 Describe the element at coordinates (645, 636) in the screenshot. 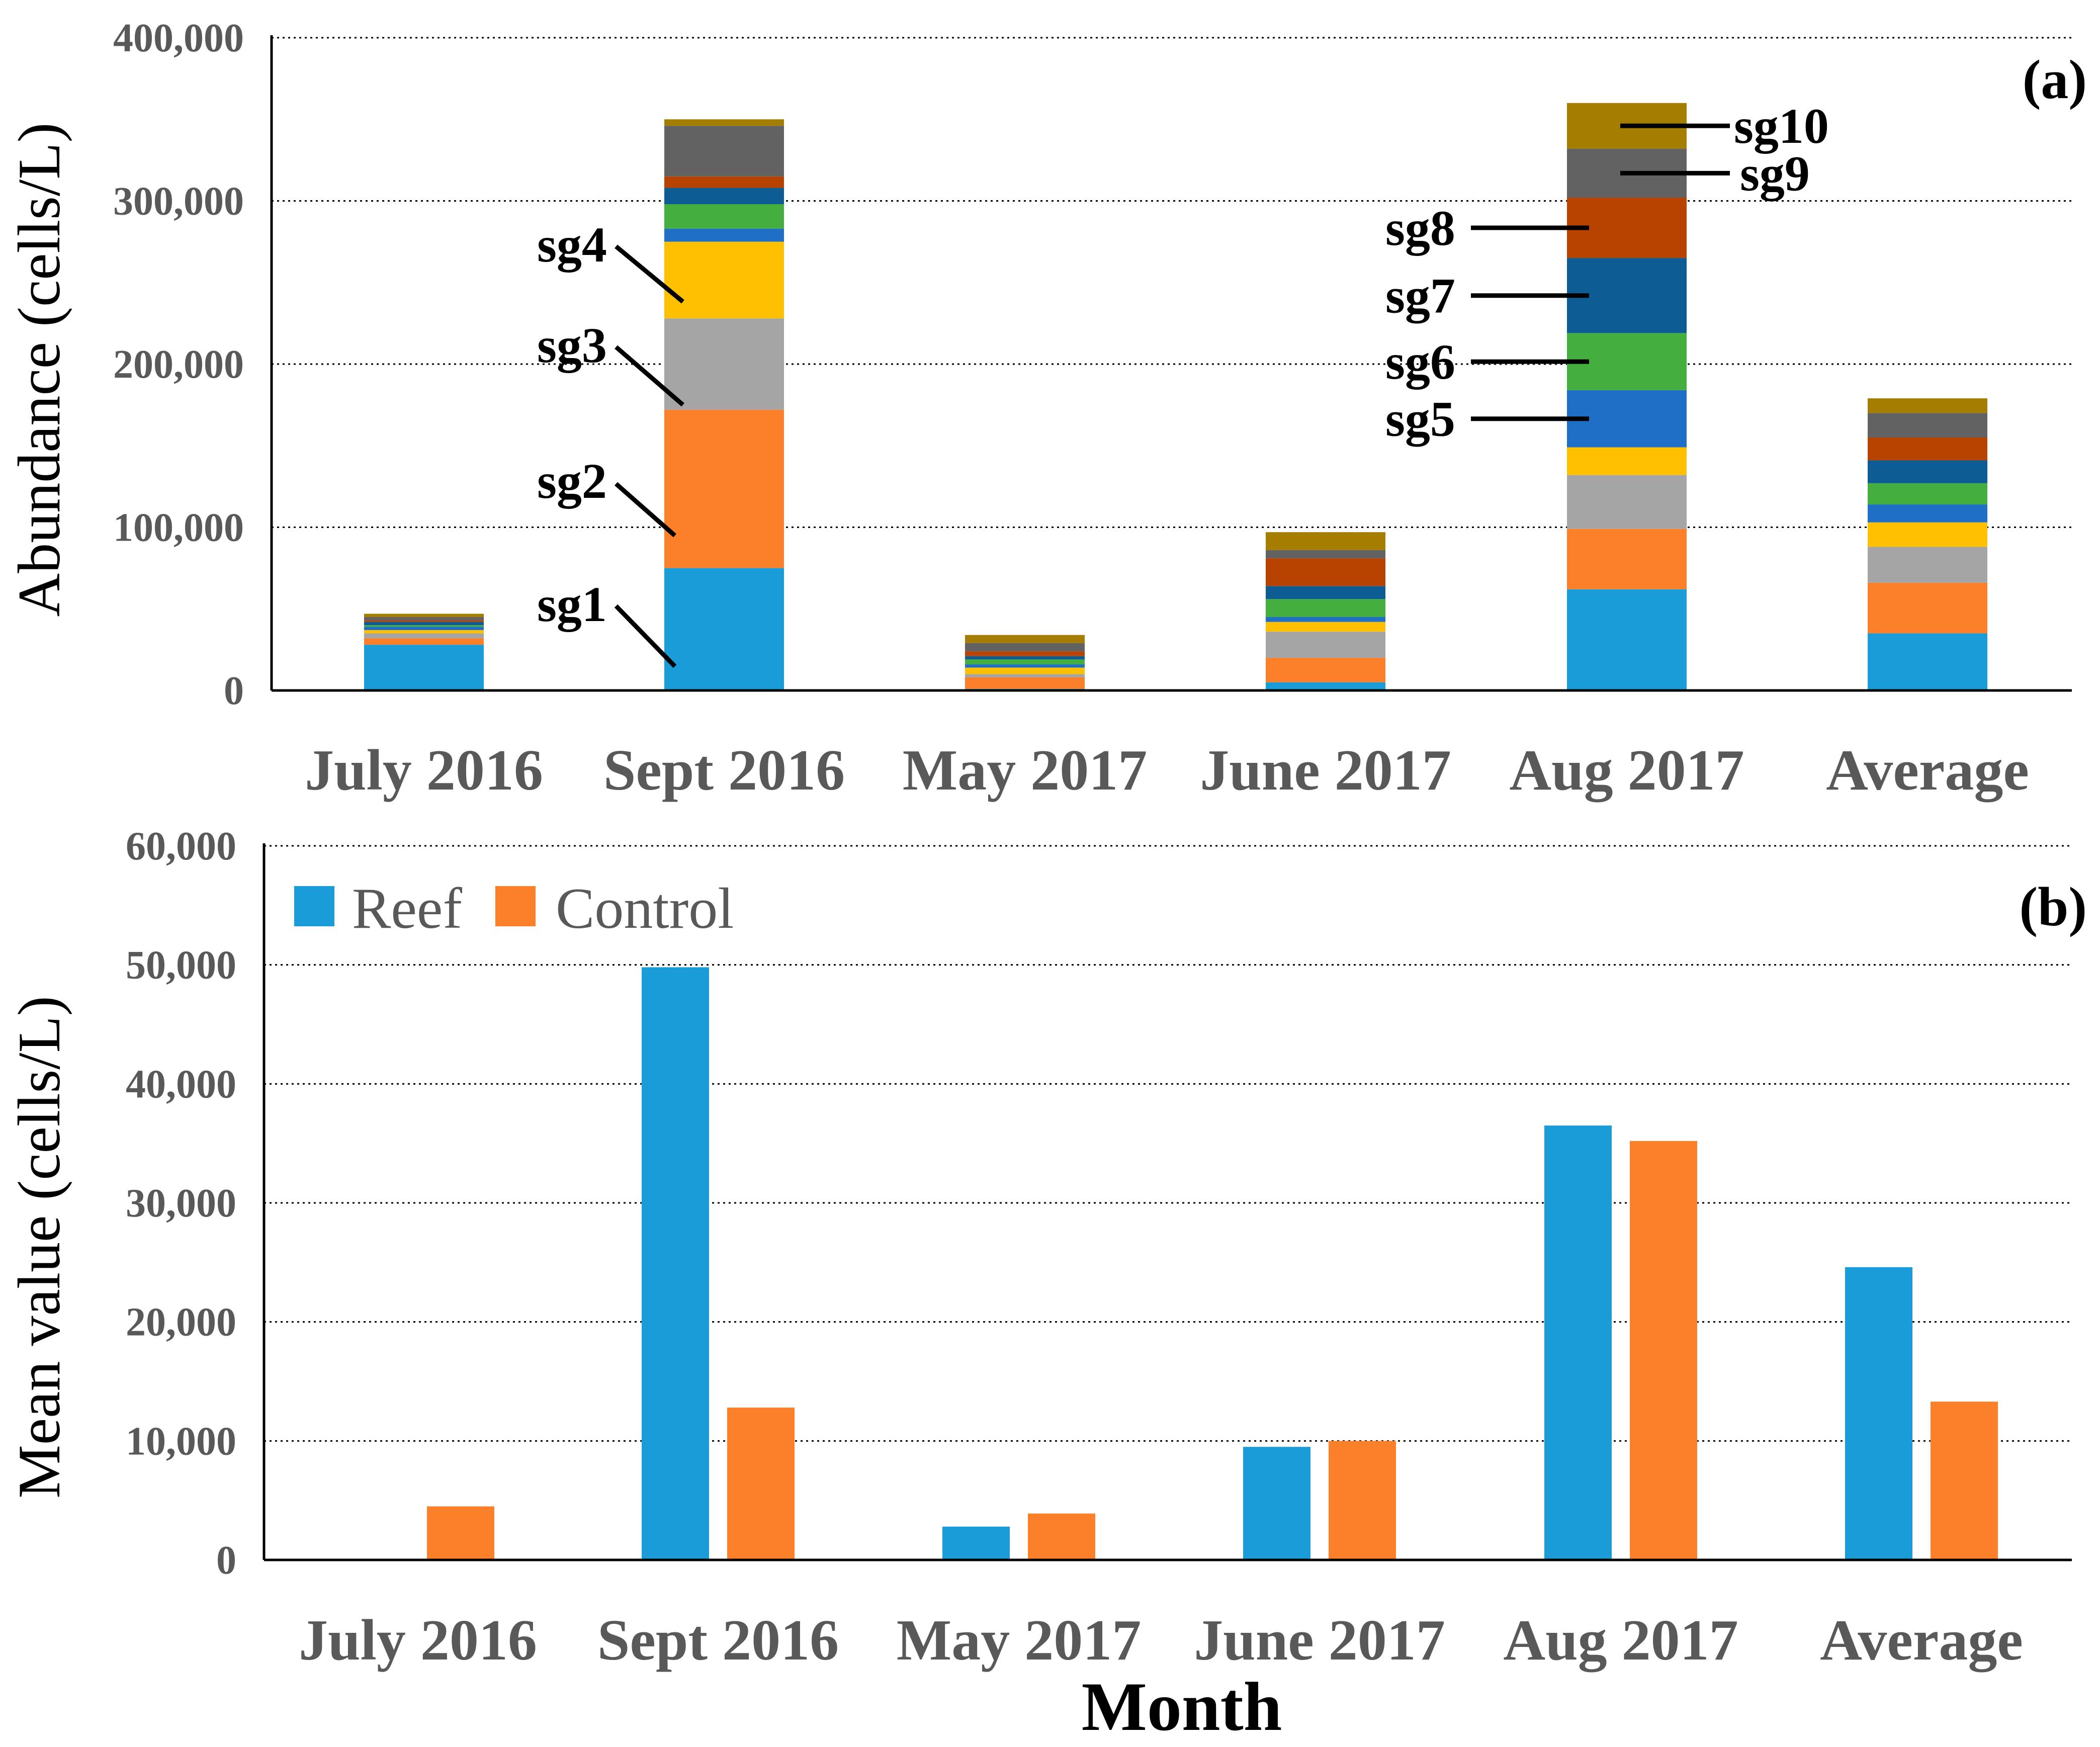

I see `annotation-leader-sg1` at that location.